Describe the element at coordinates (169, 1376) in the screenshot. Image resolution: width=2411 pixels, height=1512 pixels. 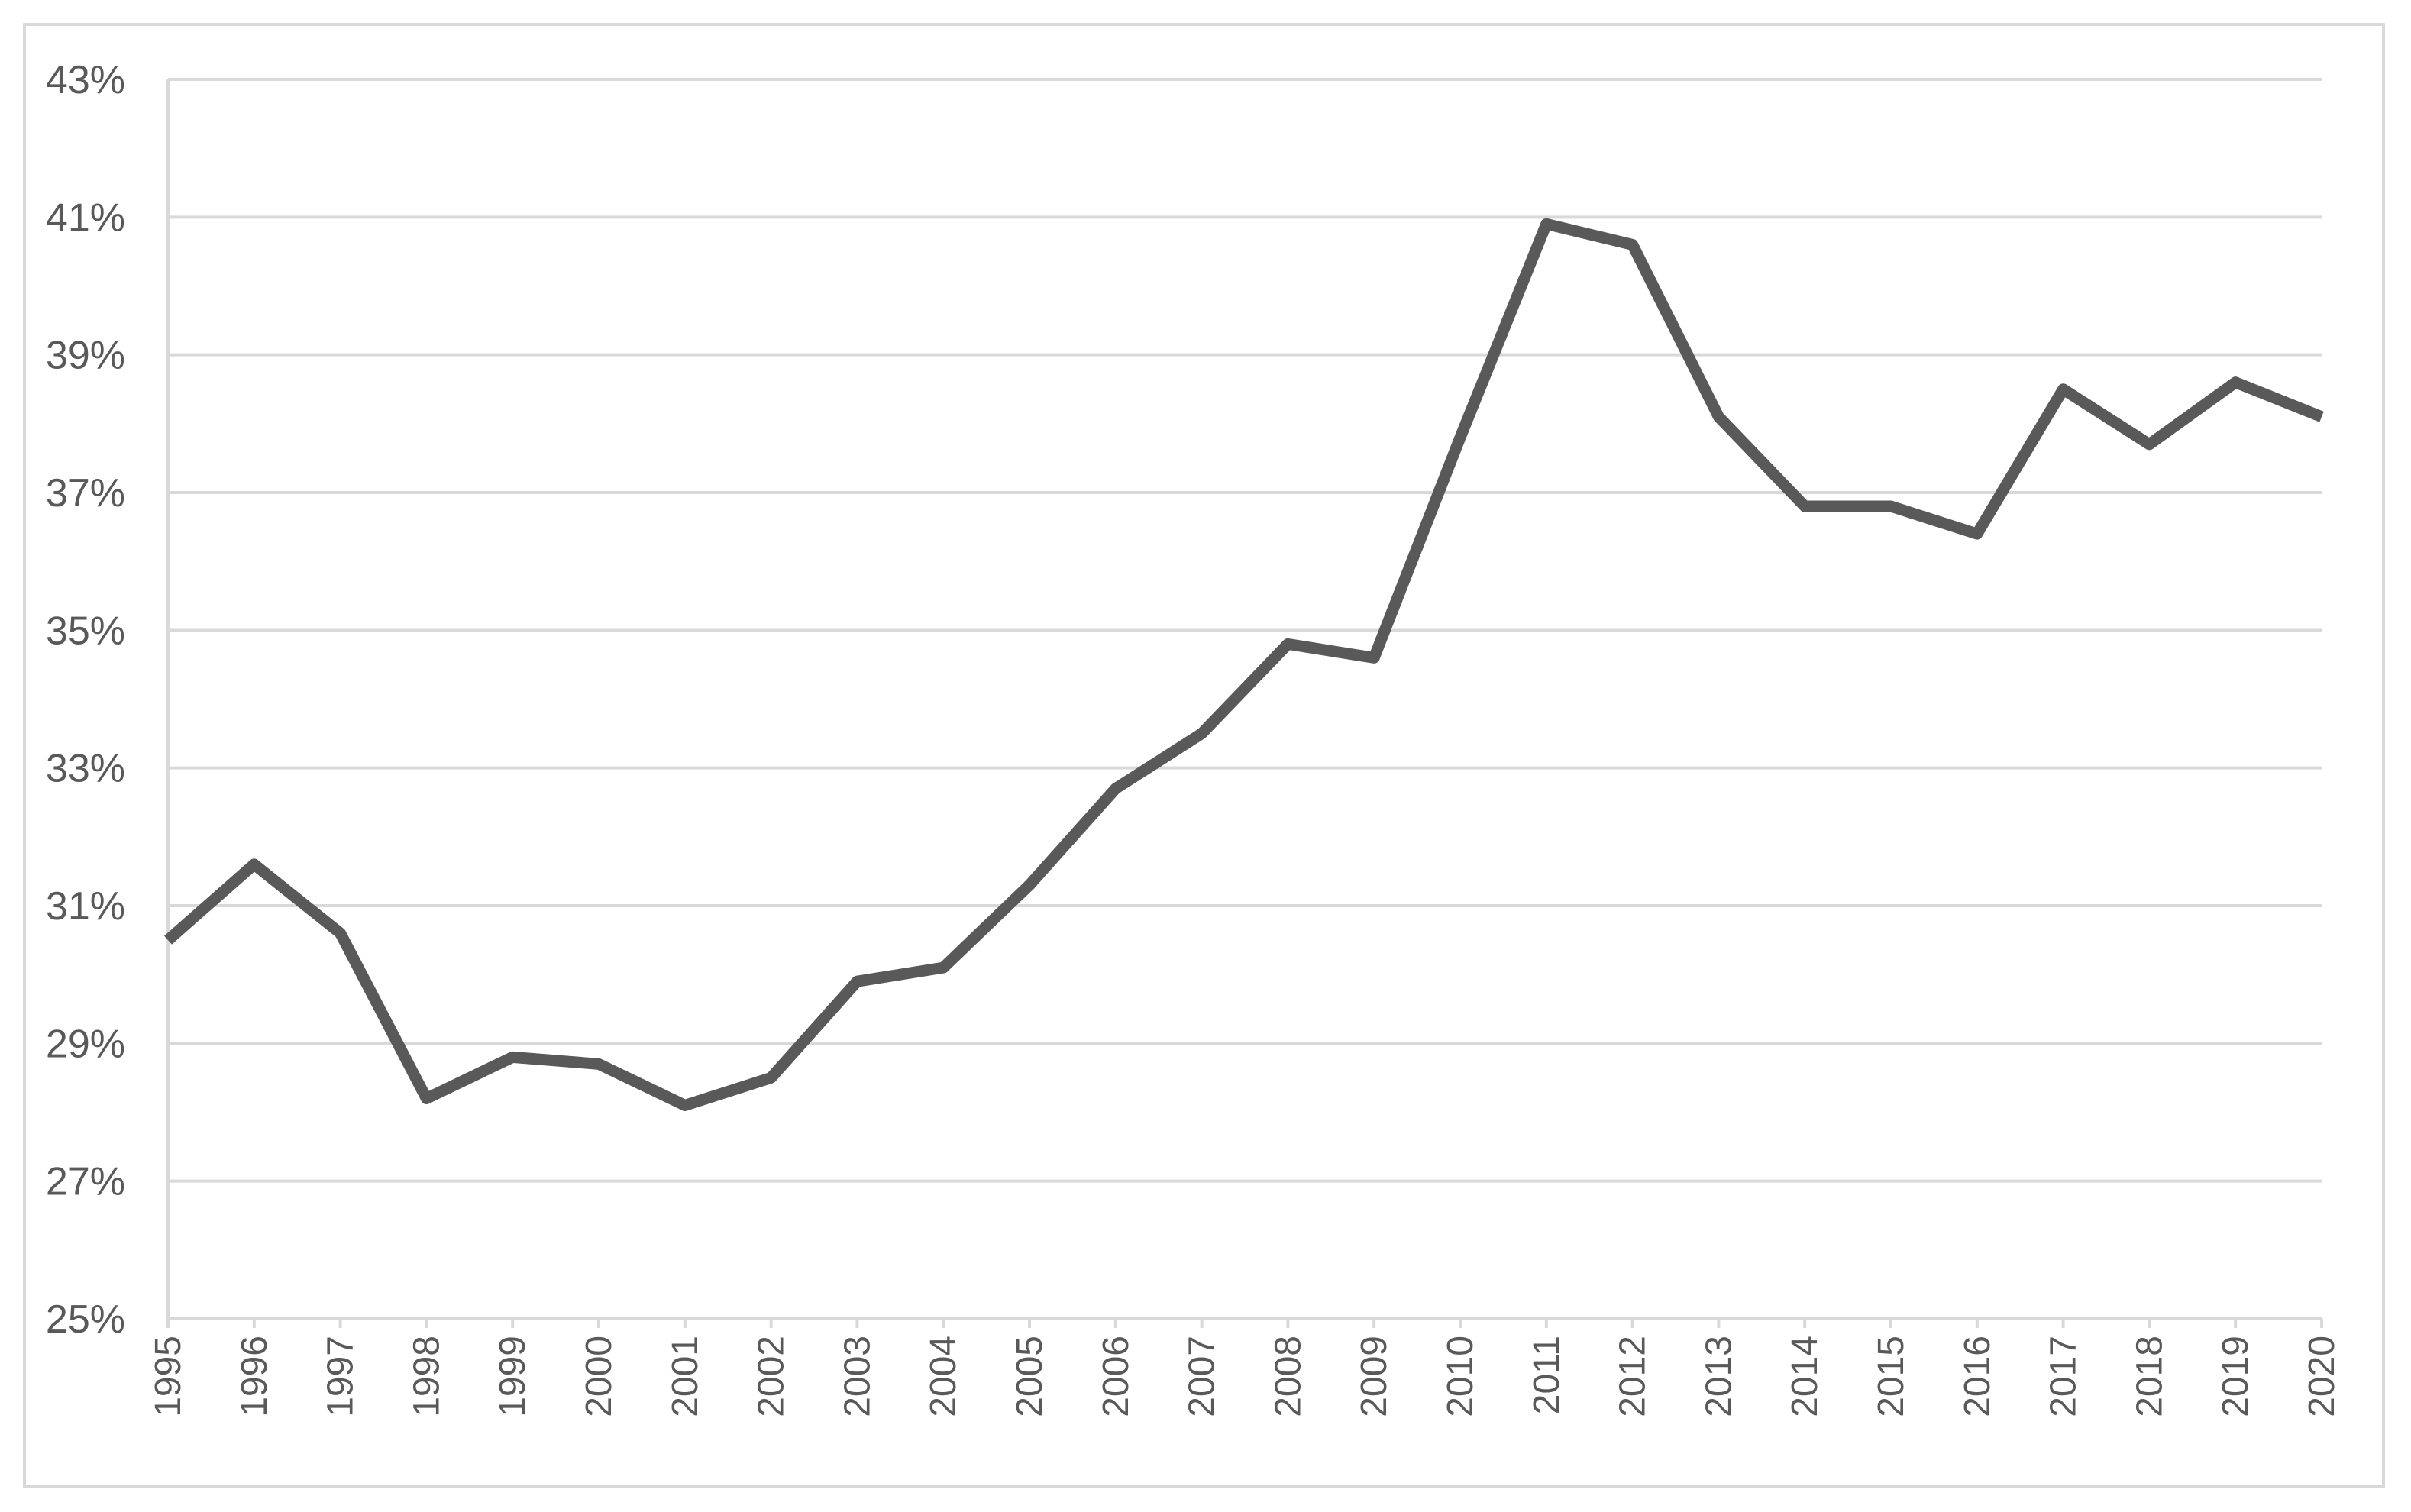
I see `x-tick-label: 1995` at that location.